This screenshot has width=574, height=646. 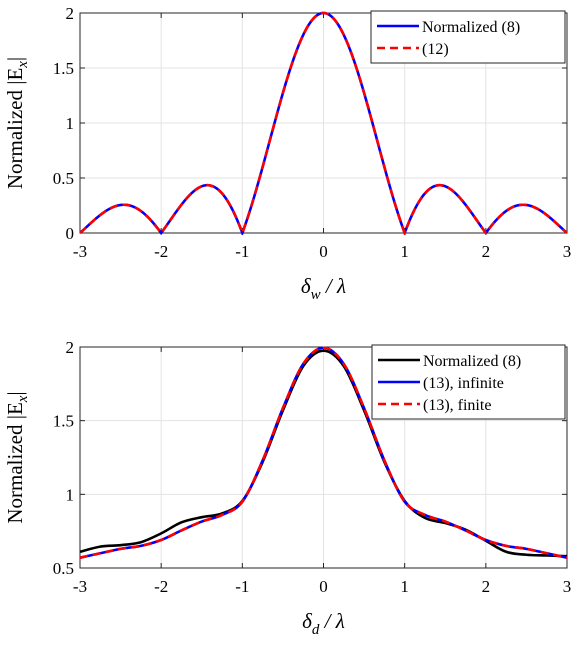 What do you see at coordinates (457, 405) in the screenshot?
I see `legend-label: (13), finite` at bounding box center [457, 405].